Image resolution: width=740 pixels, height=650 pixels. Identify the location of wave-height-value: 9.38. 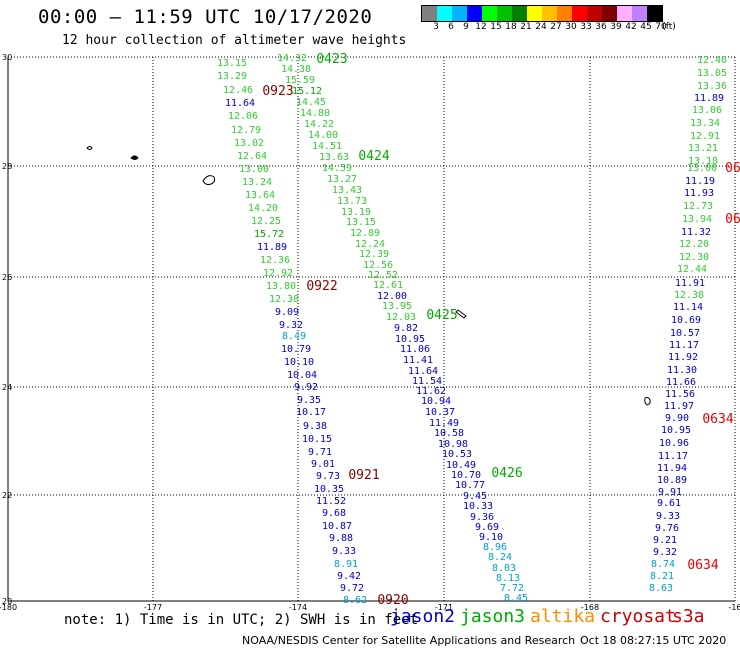
(315, 426).